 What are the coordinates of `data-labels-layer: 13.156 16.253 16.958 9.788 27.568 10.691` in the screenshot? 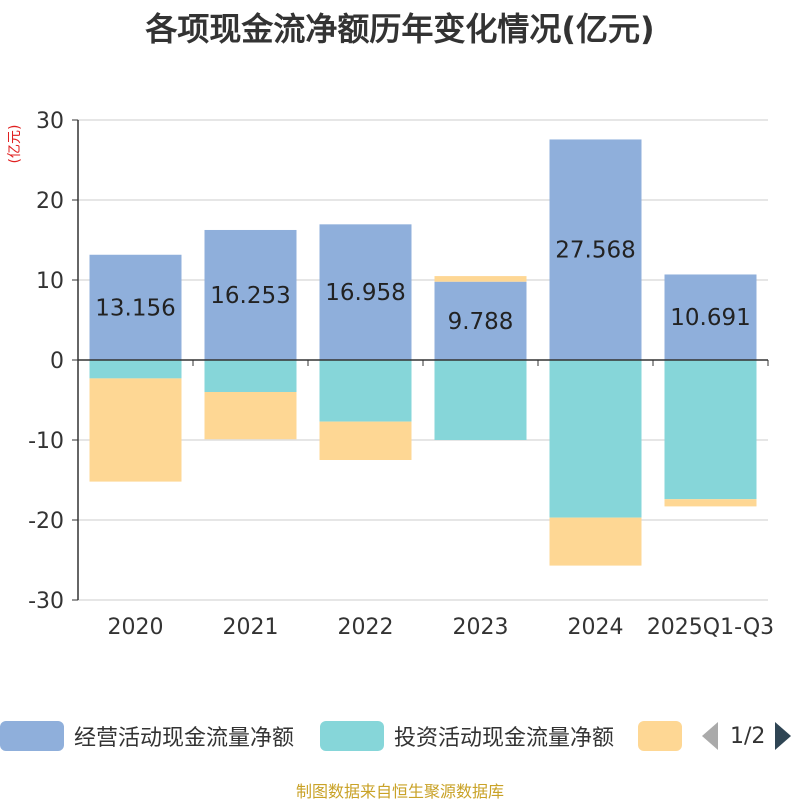 It's located at (422, 286).